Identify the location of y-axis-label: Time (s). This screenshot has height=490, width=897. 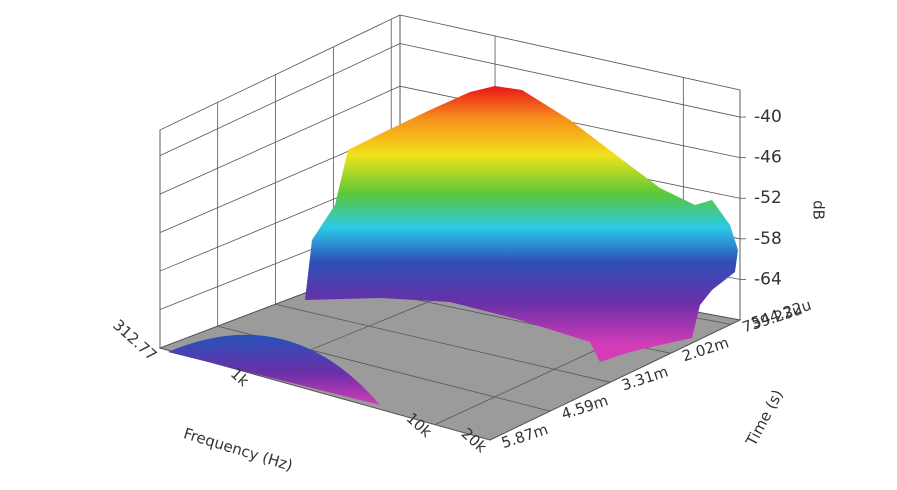
(764, 418).